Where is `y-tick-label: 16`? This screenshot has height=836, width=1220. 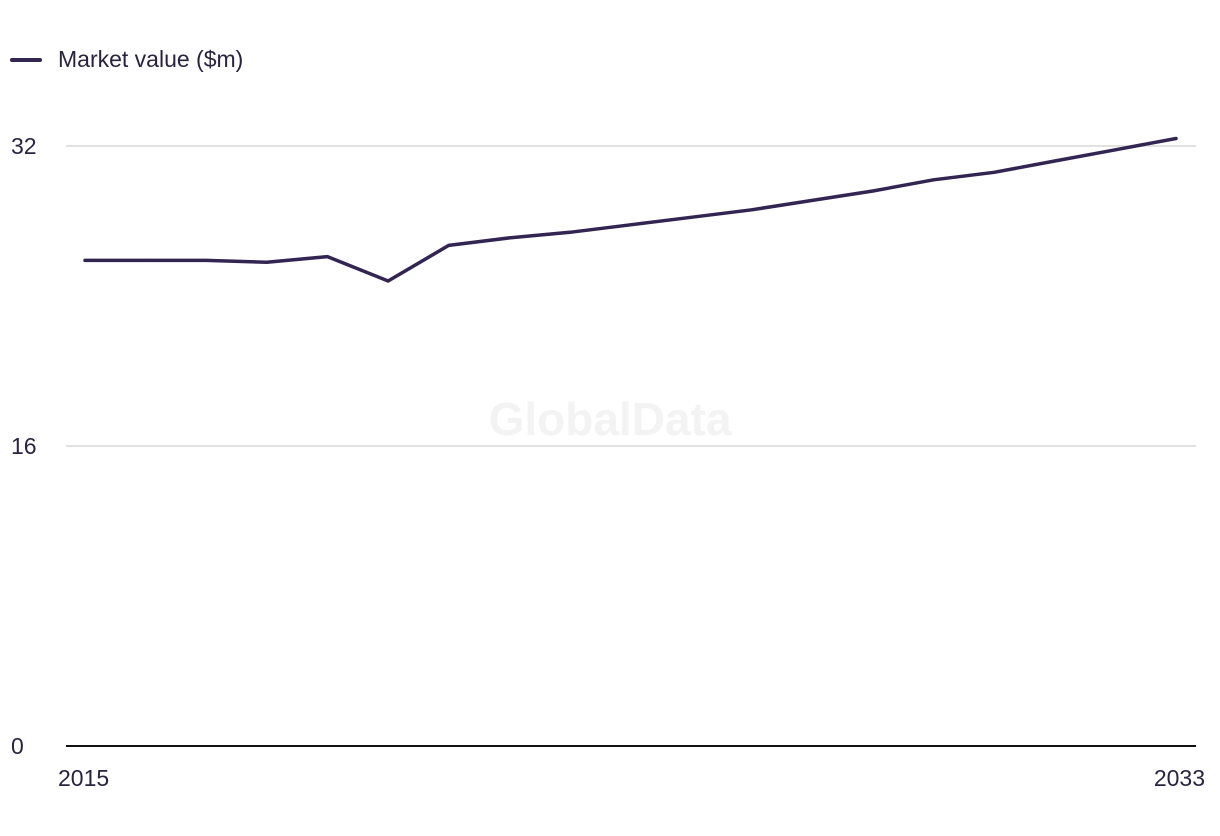 y-tick-label: 16 is located at coordinates (24, 446).